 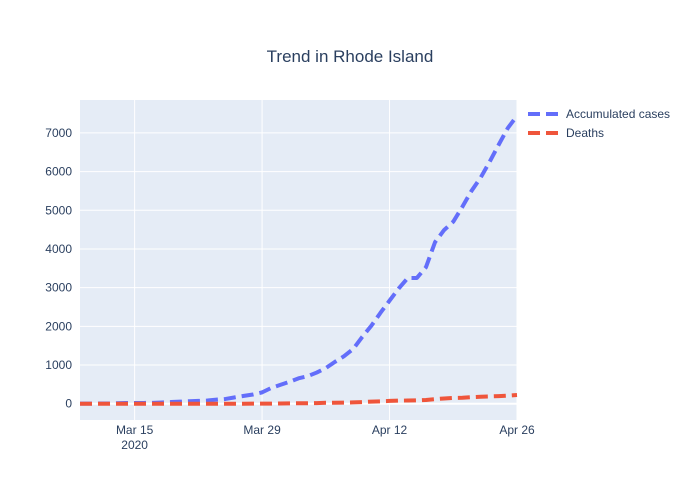 I want to click on y-tick-label: 3000, so click(x=58, y=288).